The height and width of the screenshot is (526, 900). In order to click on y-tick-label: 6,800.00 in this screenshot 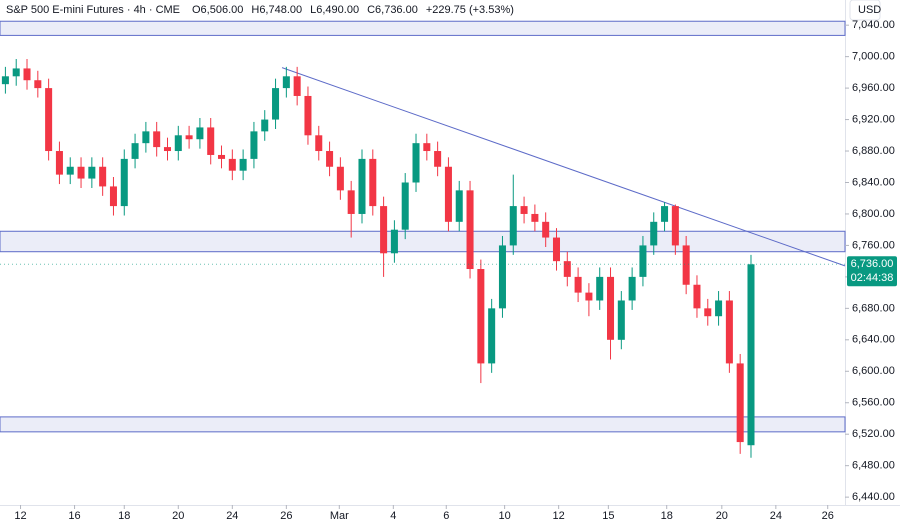, I will do `click(873, 214)`.